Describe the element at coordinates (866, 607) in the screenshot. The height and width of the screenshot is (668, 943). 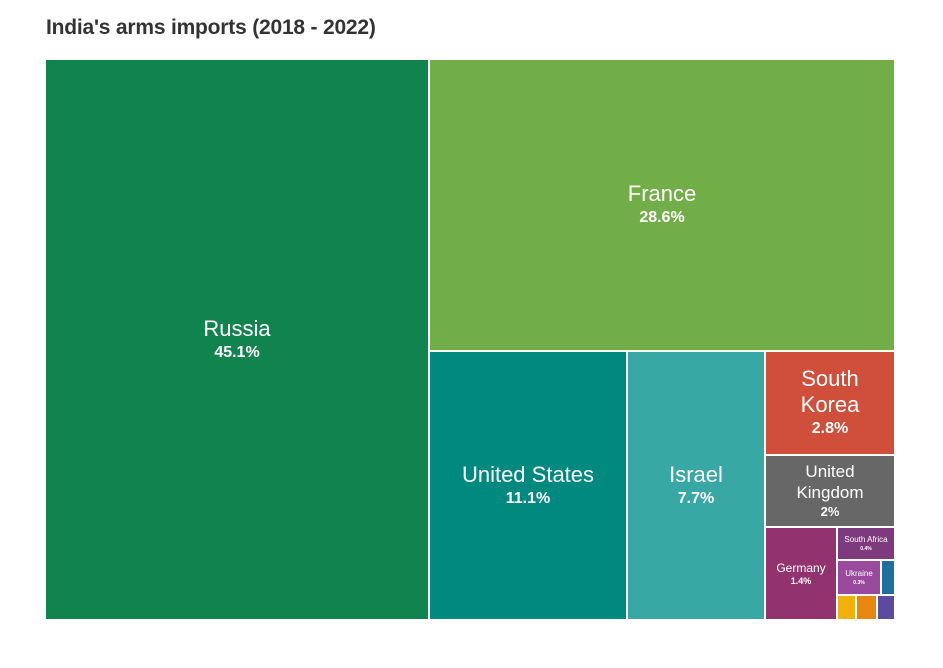
I see `treemap-cell-unlabeled-orange` at that location.